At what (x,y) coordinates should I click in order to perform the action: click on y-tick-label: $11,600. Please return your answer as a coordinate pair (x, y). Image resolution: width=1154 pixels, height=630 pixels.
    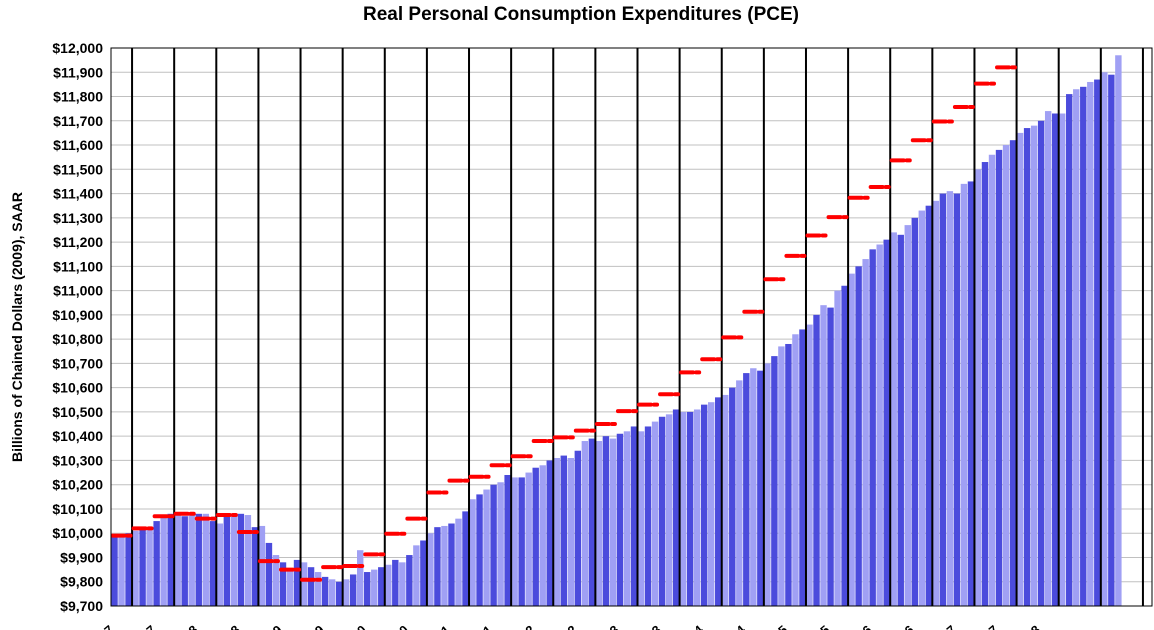
    Looking at the image, I should click on (78, 145).